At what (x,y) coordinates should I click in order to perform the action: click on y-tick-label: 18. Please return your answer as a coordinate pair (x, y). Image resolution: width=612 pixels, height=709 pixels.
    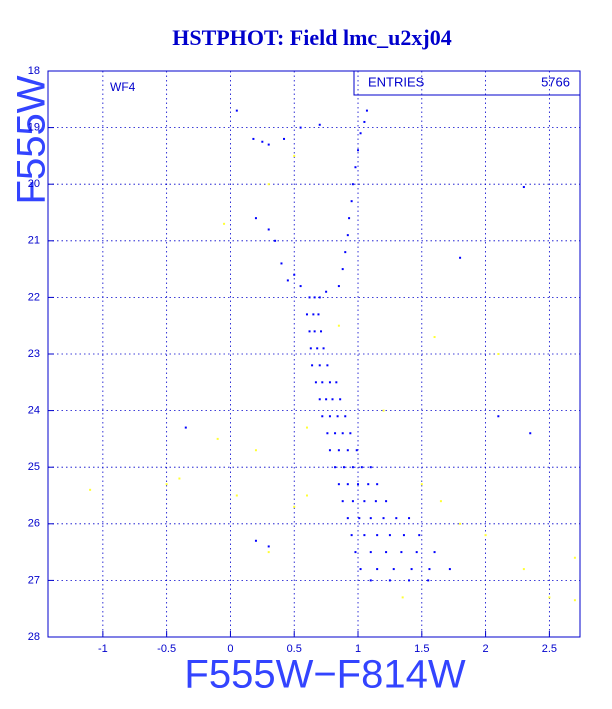
    Looking at the image, I should click on (34, 71).